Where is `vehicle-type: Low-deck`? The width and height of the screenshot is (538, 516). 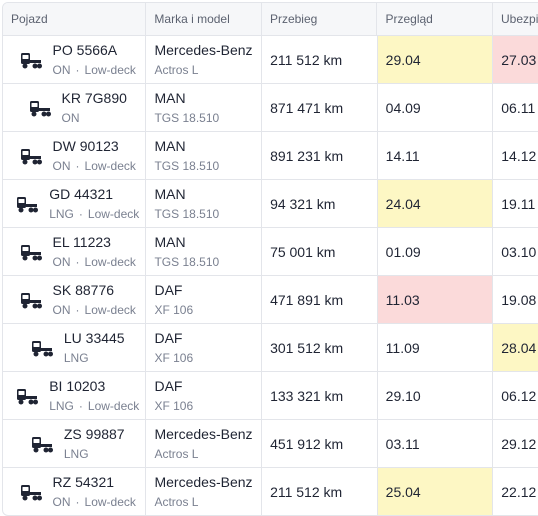
vehicle-type: Low-deck is located at coordinates (113, 406).